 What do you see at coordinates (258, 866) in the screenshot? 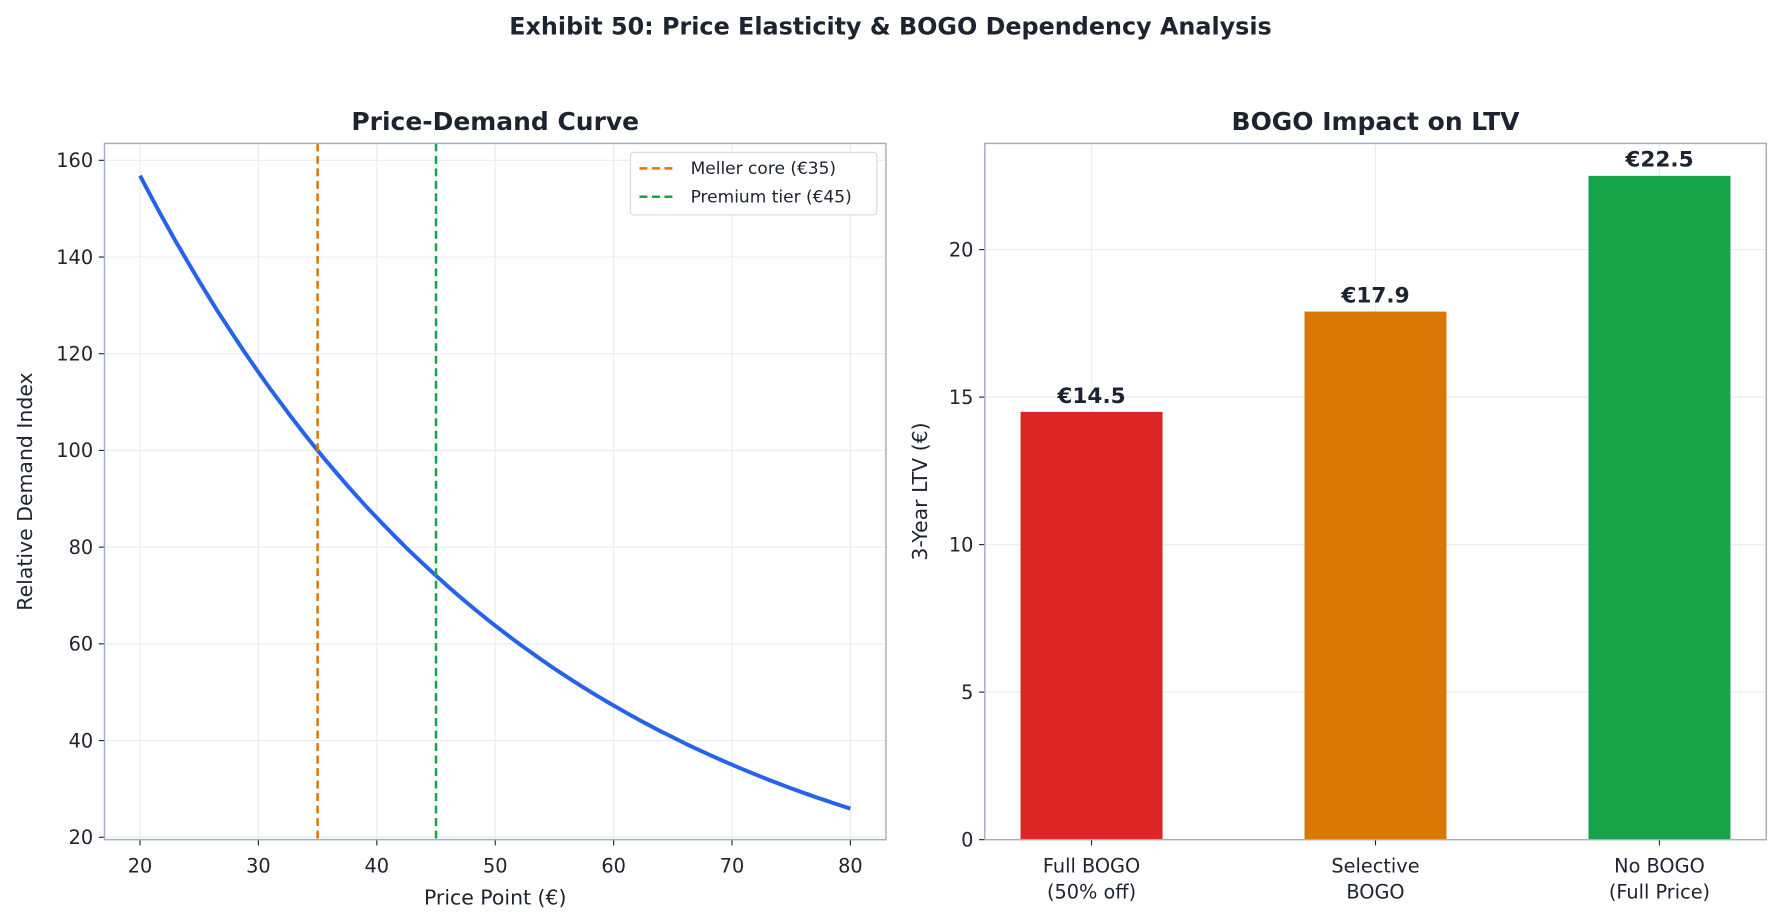
I see `x-tick-label: 30` at bounding box center [258, 866].